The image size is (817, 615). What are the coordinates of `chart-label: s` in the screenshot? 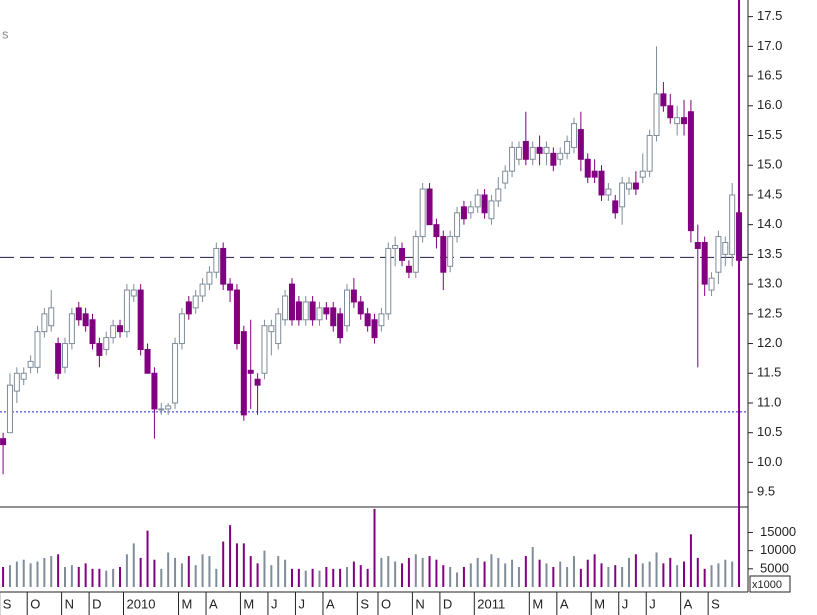 It's located at (5, 33).